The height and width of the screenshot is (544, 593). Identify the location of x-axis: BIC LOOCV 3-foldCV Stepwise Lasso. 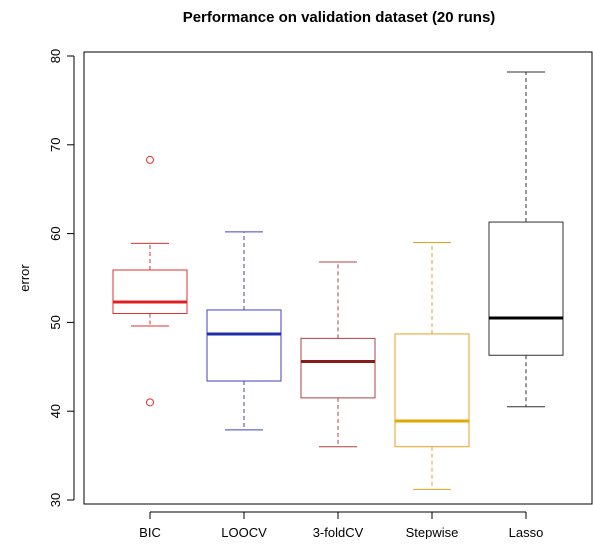
(341, 525).